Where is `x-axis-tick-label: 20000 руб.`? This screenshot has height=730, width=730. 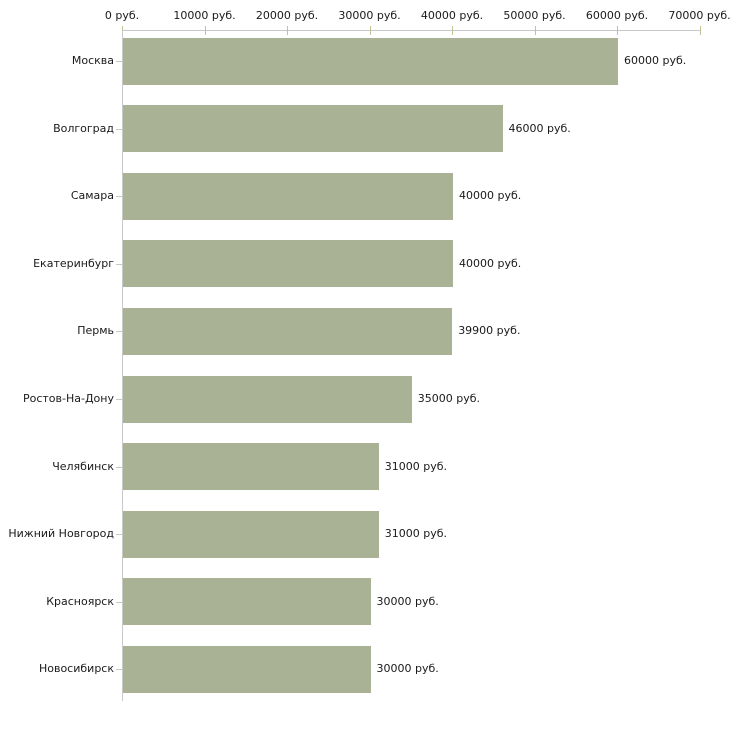
x-axis-tick-label: 20000 руб. is located at coordinates (287, 15).